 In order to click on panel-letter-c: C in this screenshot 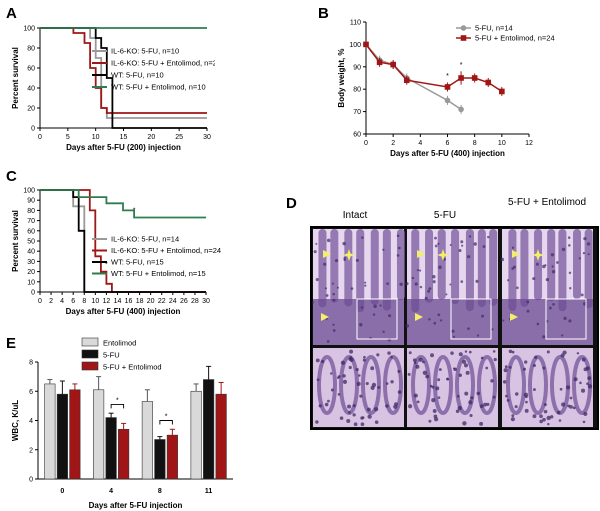, I will do `click(11, 176)`.